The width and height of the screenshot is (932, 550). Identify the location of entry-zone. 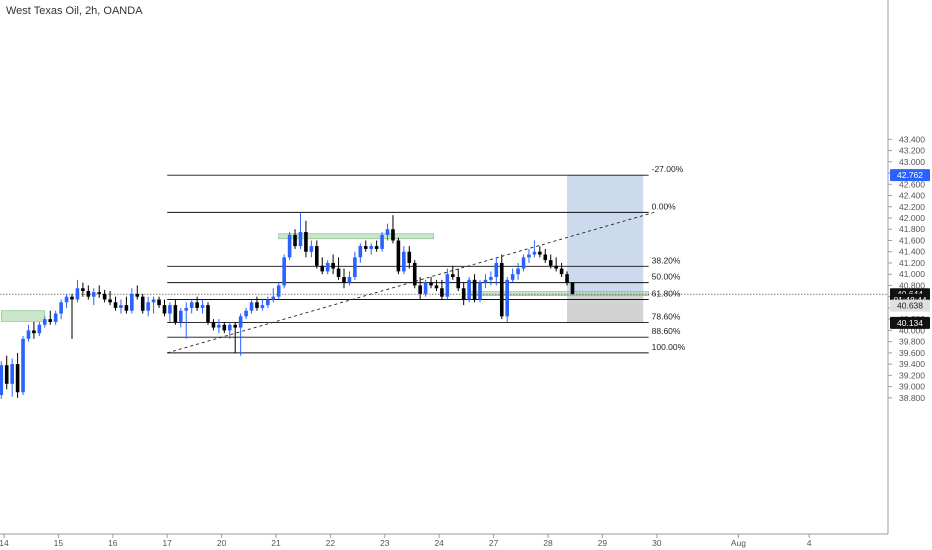
(558, 293).